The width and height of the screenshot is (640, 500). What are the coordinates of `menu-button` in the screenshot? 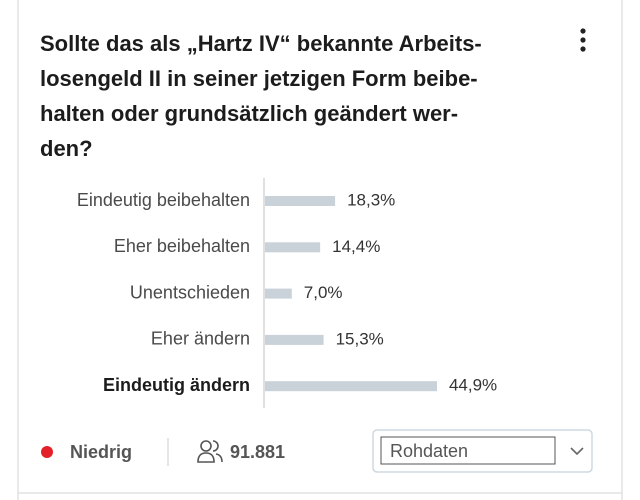 It's located at (583, 40).